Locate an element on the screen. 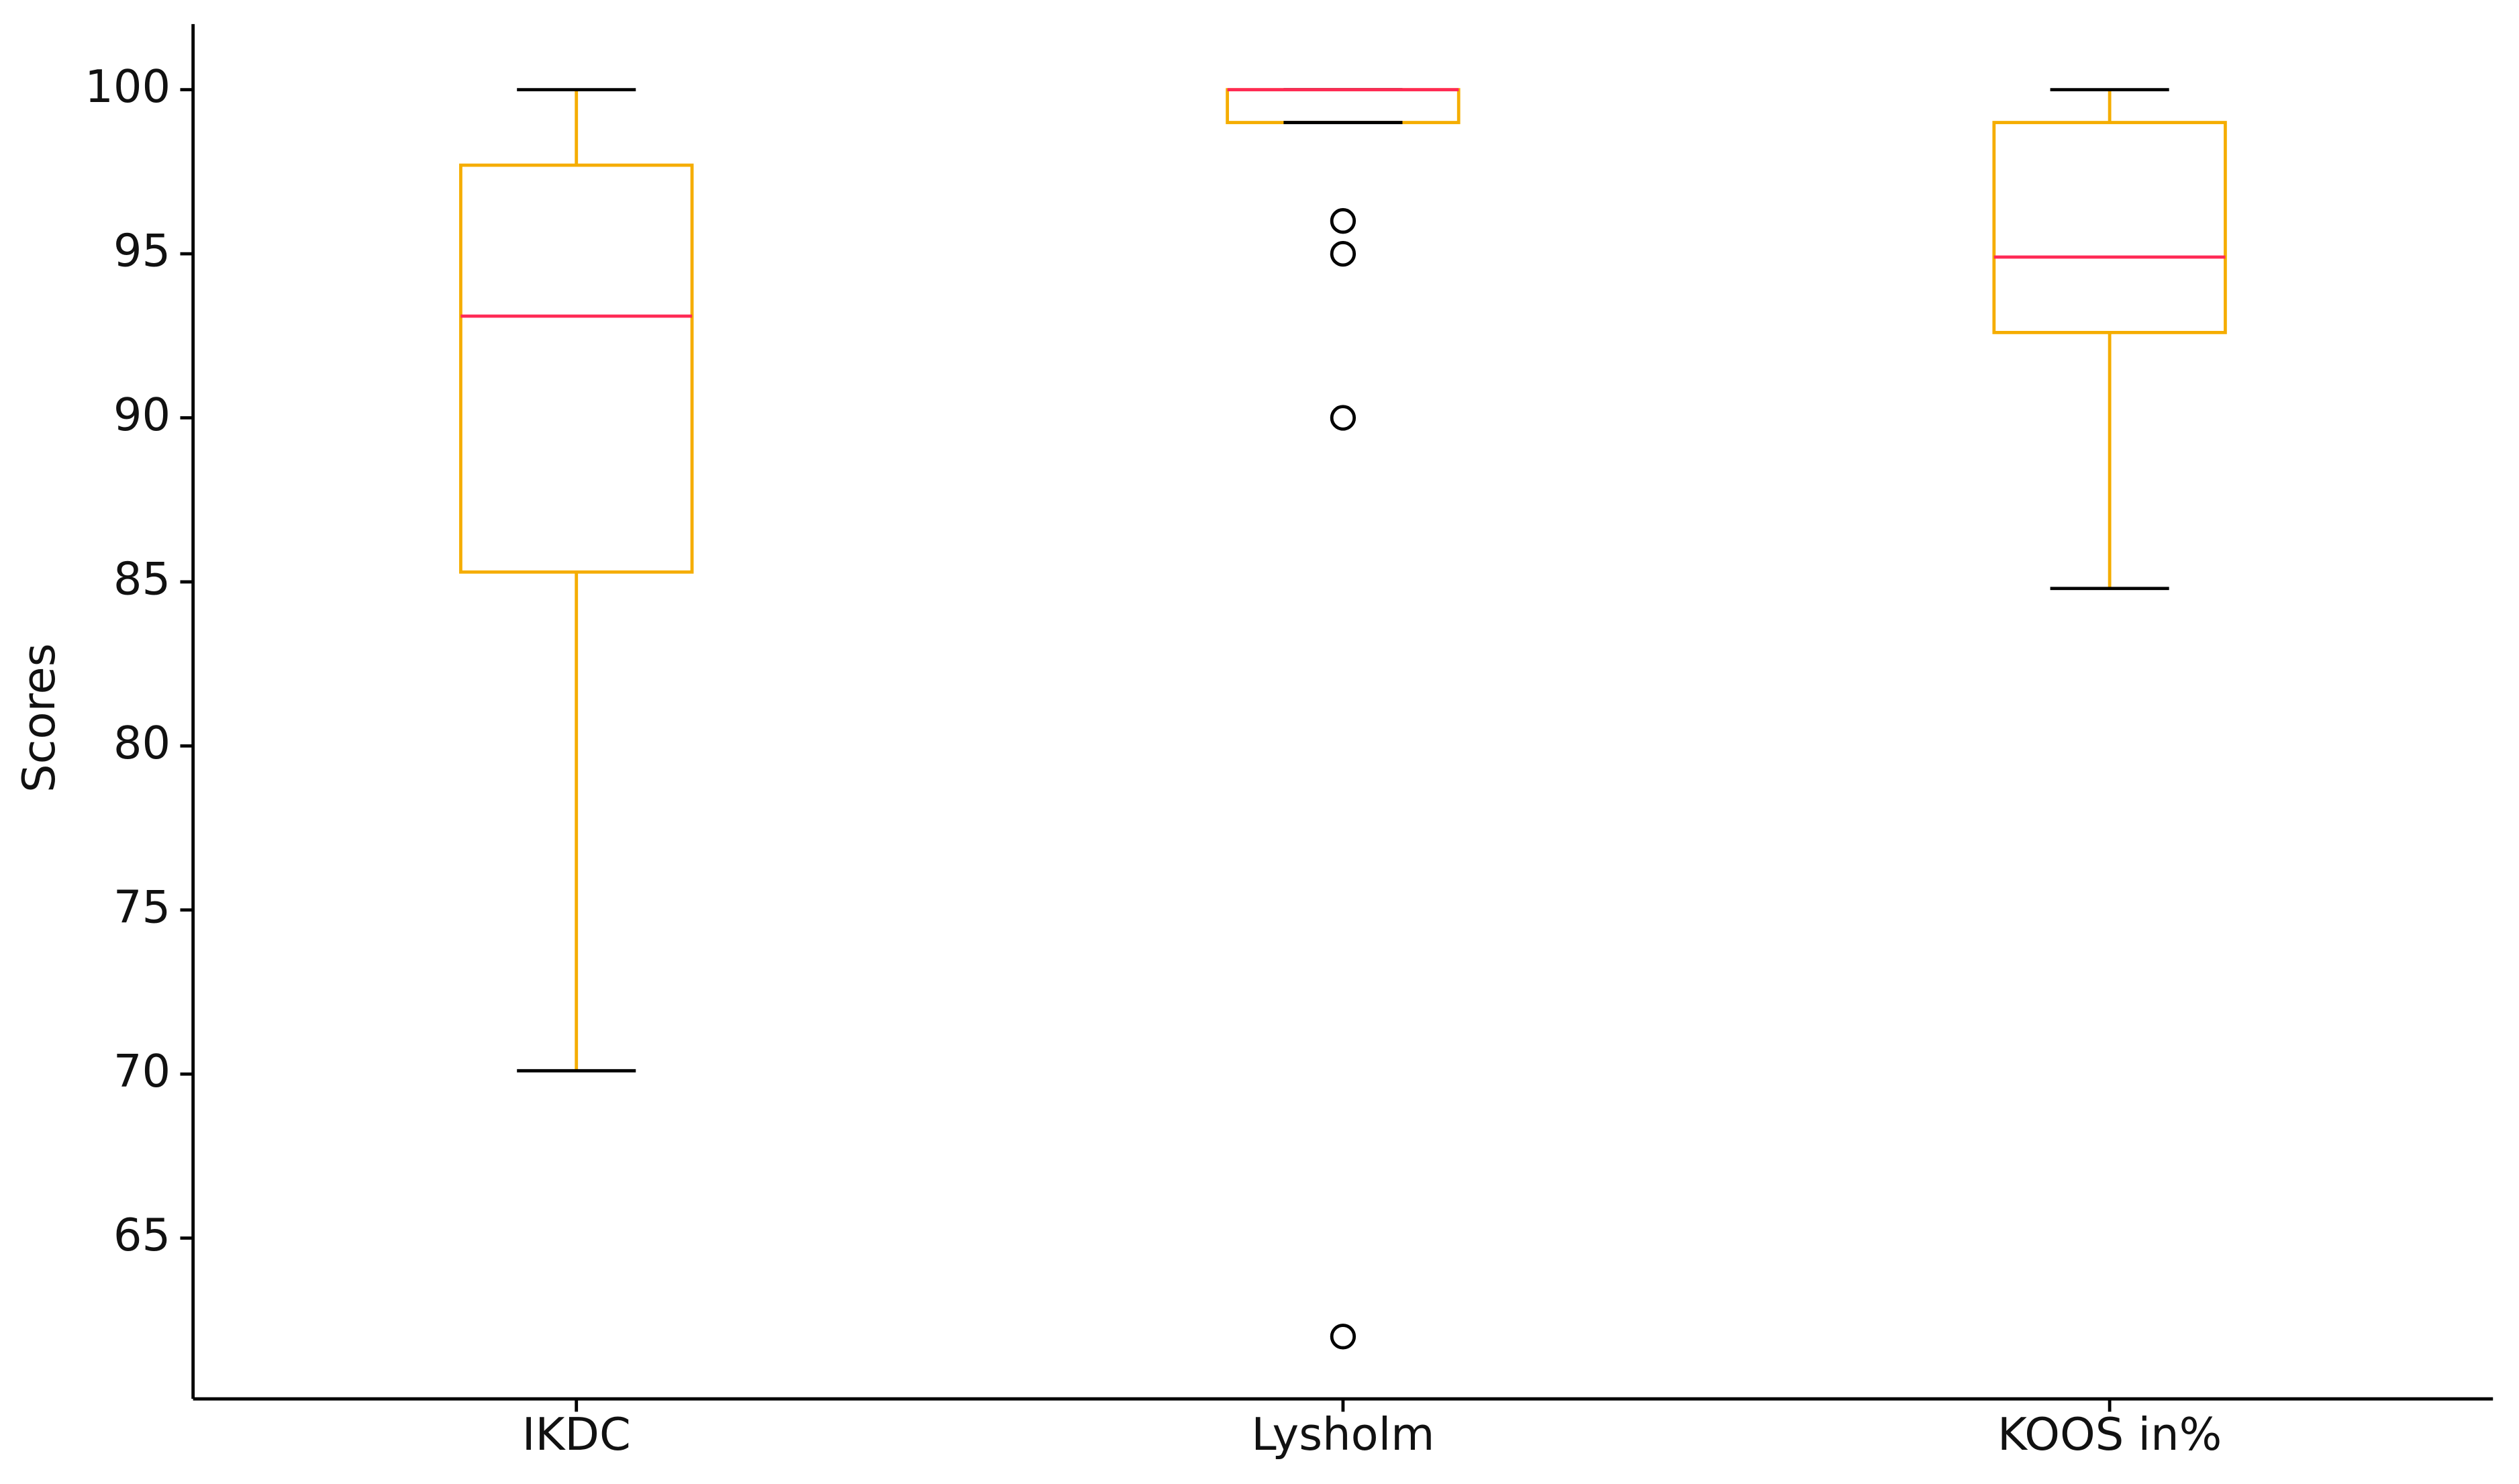 The height and width of the screenshot is (1484, 2519). y-tick-label: 70 is located at coordinates (141, 1071).